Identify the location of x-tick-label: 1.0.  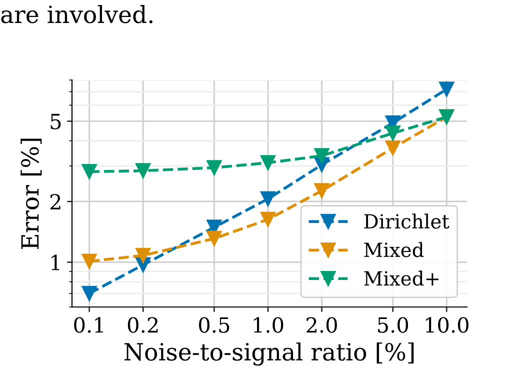
(269, 325).